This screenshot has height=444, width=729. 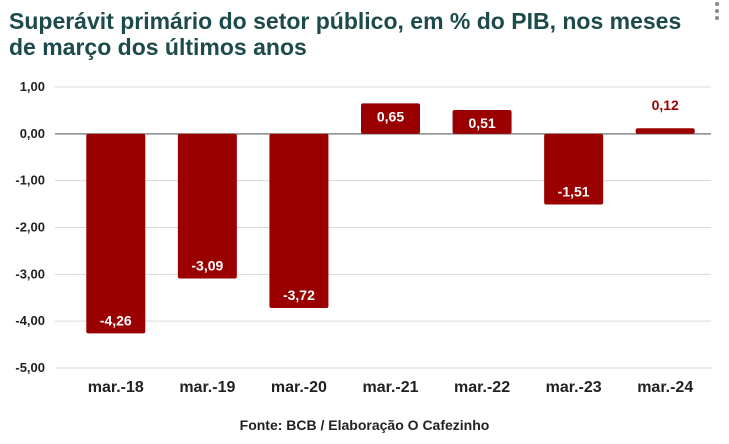 What do you see at coordinates (390, 387) in the screenshot?
I see `x-tick-label: mar.-21` at bounding box center [390, 387].